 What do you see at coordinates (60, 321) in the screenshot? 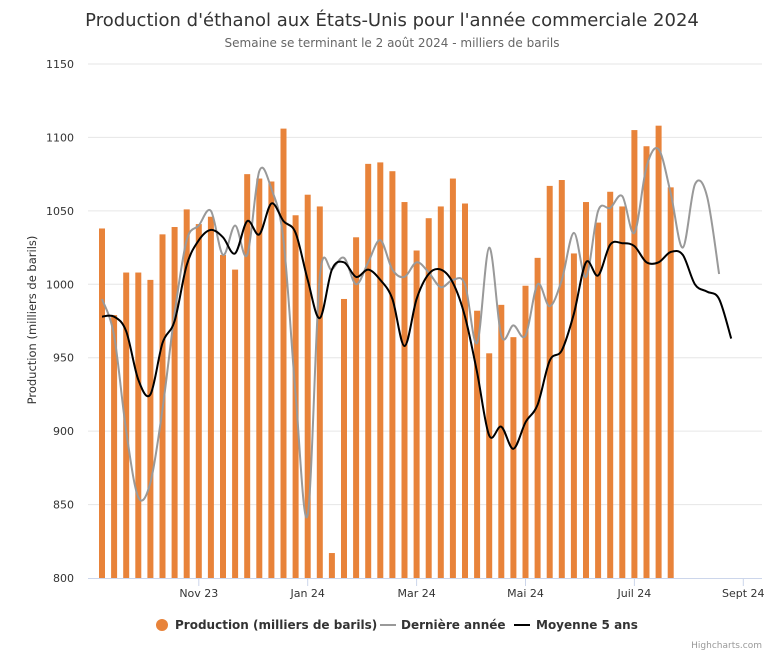
I see `y-axis-ticks: 800 850 900 950 1000 1050 1100 1150` at bounding box center [60, 321].